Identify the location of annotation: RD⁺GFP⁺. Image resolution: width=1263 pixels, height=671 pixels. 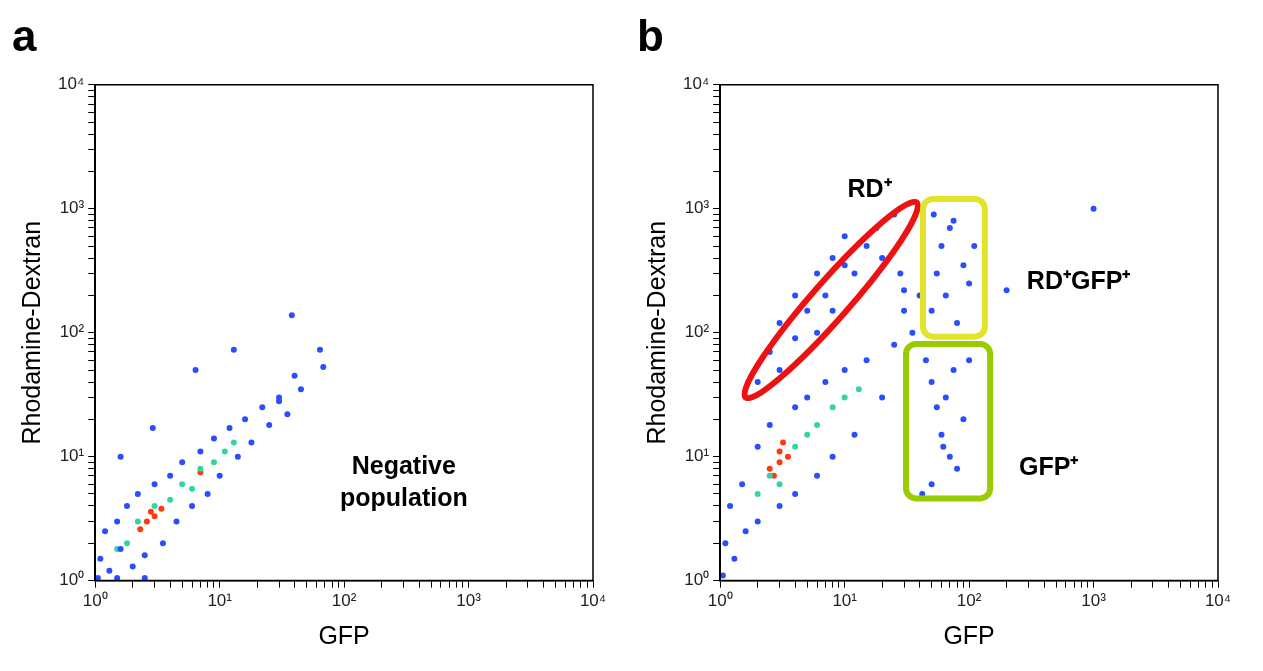
(1078, 280).